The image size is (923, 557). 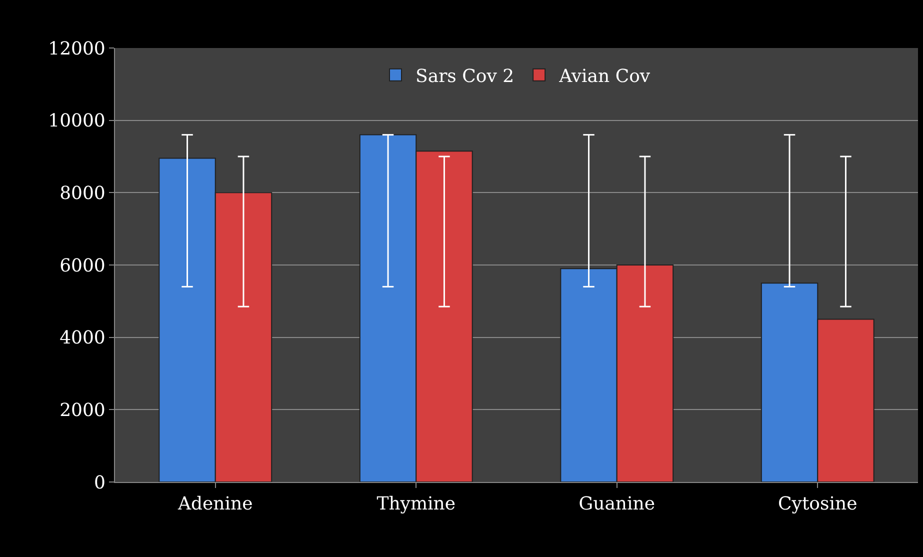 I want to click on y-tick-label: 10000, so click(x=77, y=121).